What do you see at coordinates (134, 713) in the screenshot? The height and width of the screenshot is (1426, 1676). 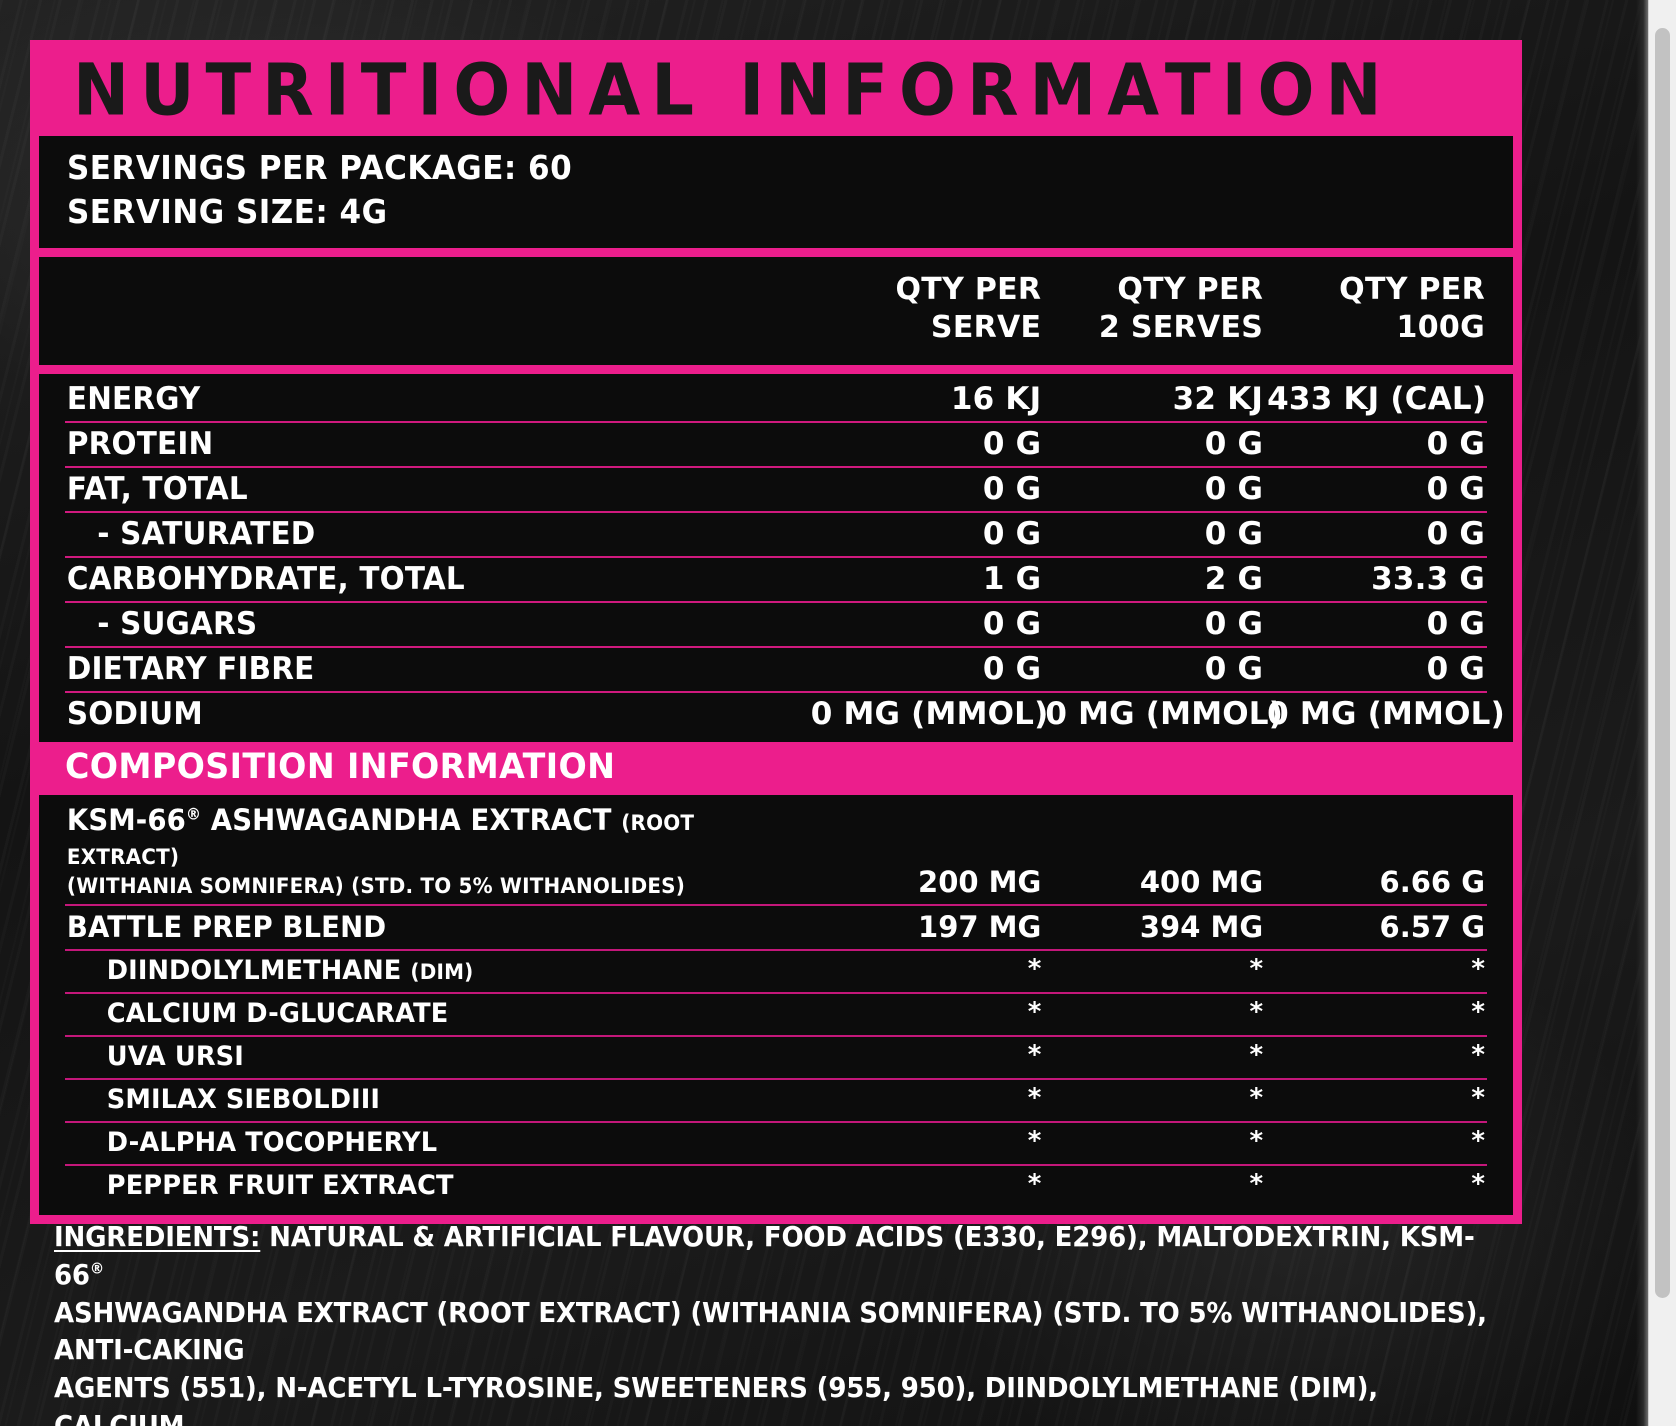 I see `nutrient-name: SODIUM` at bounding box center [134, 713].